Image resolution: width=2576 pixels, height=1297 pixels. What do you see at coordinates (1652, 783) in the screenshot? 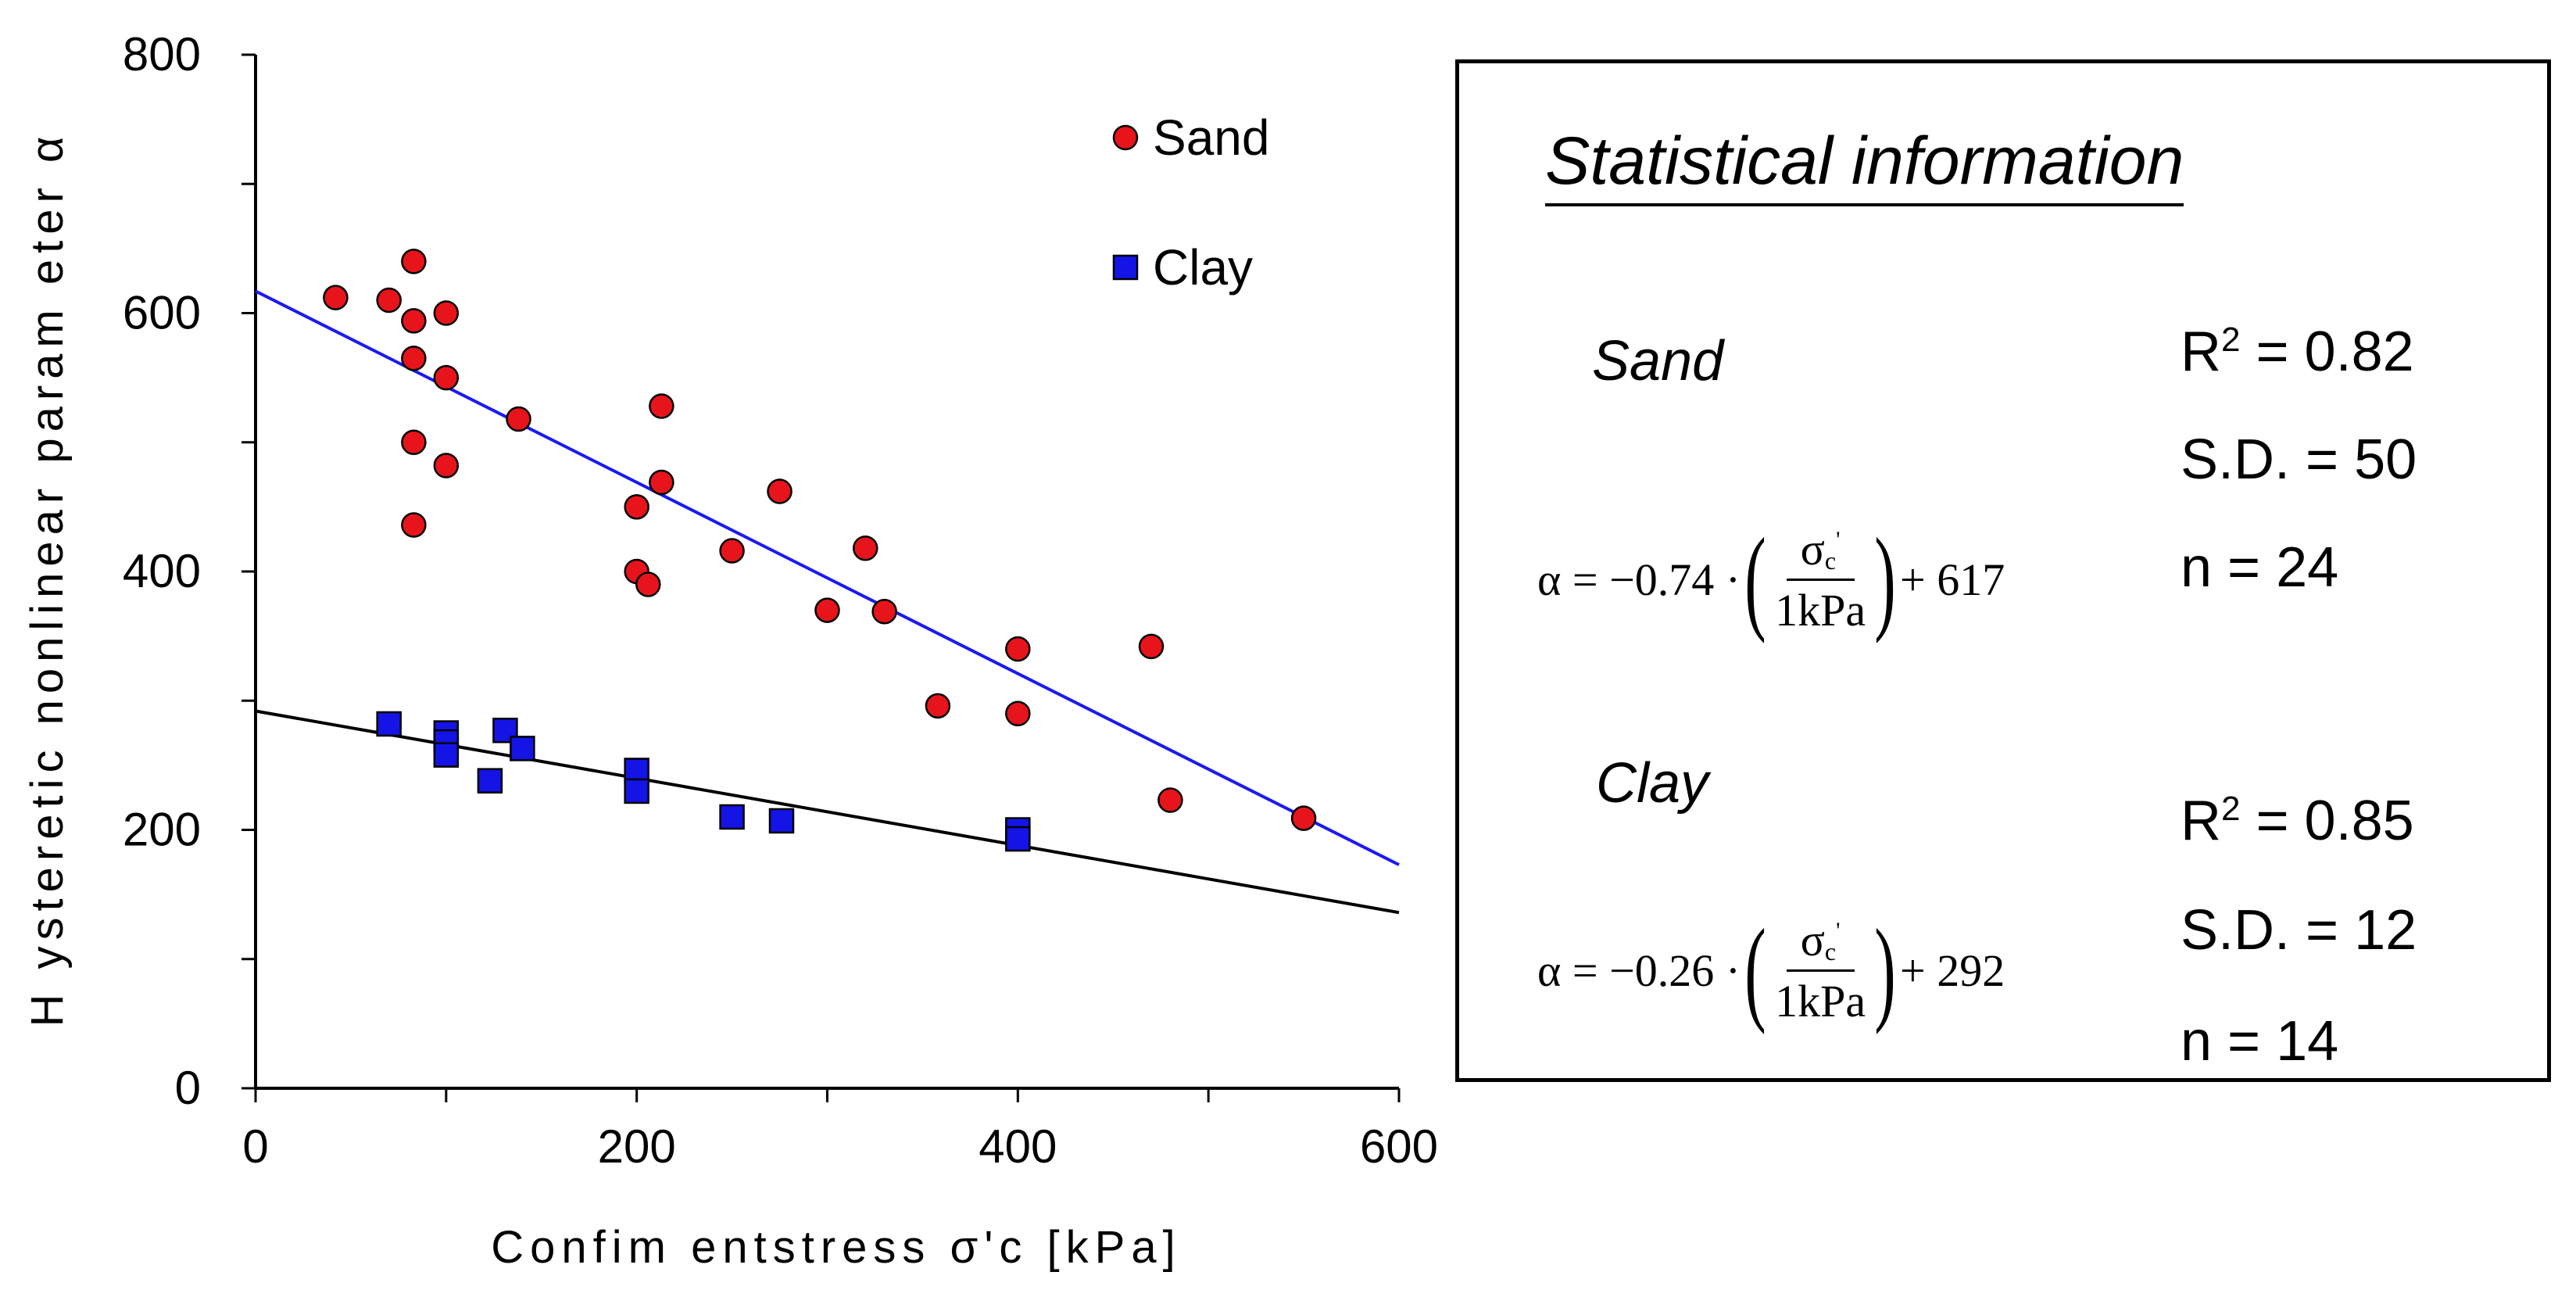
I see `clay-label: Clay` at bounding box center [1652, 783].